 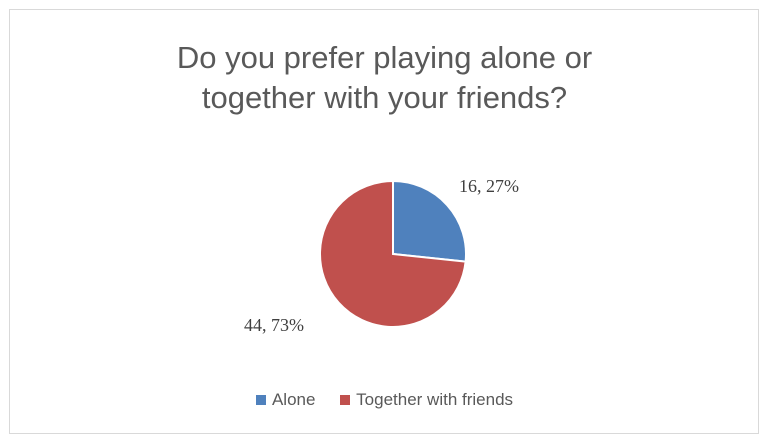 I want to click on pie-slice-alone, so click(x=429, y=221).